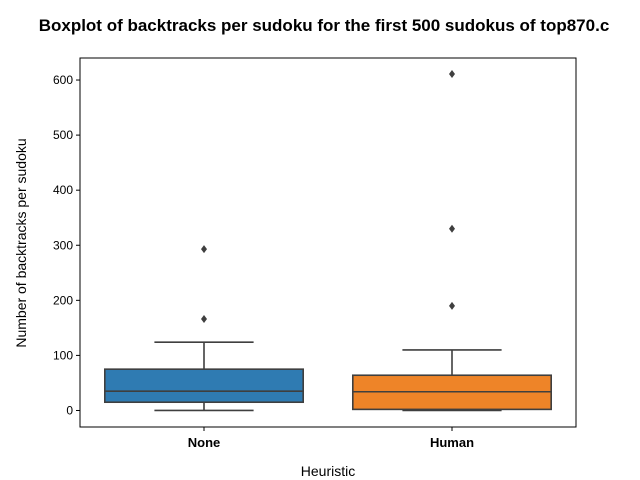 This screenshot has width=640, height=480. I want to click on x-tick-label: Human, so click(452, 442).